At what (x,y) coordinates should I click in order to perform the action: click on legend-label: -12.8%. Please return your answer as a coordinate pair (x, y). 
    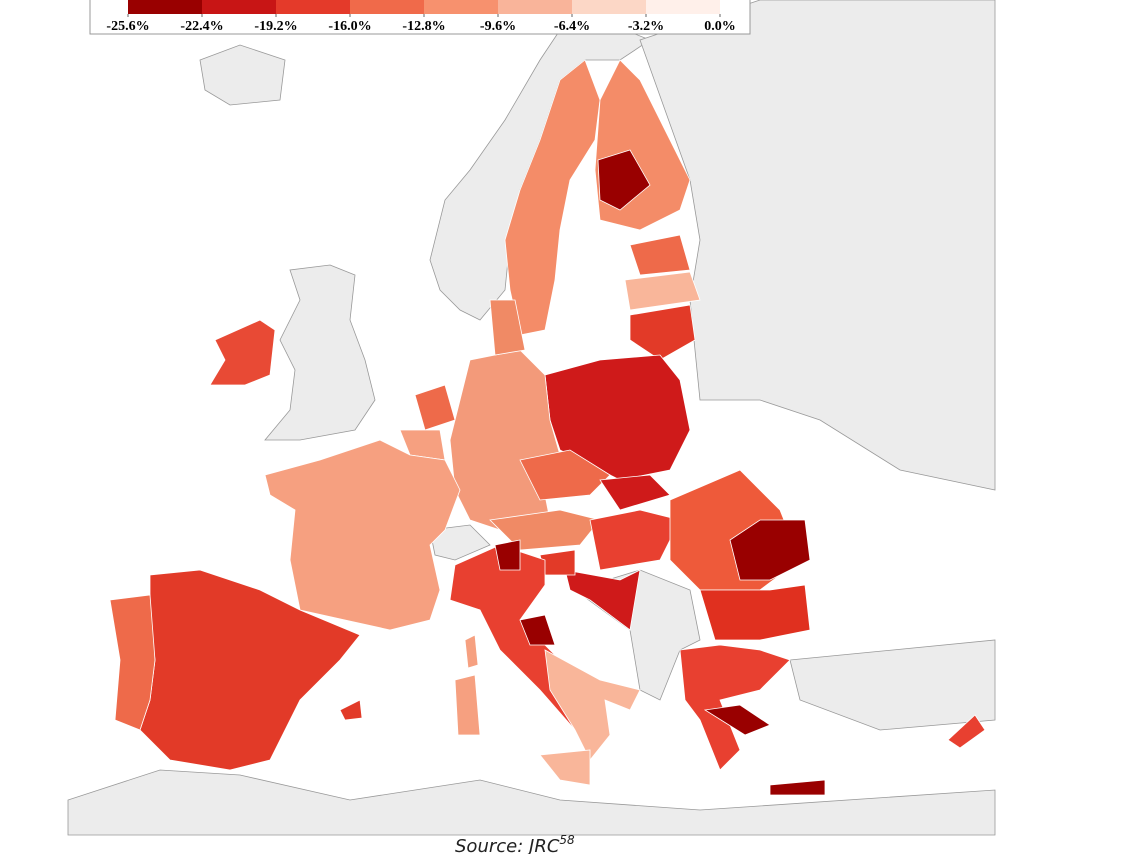
    Looking at the image, I should click on (423, 26).